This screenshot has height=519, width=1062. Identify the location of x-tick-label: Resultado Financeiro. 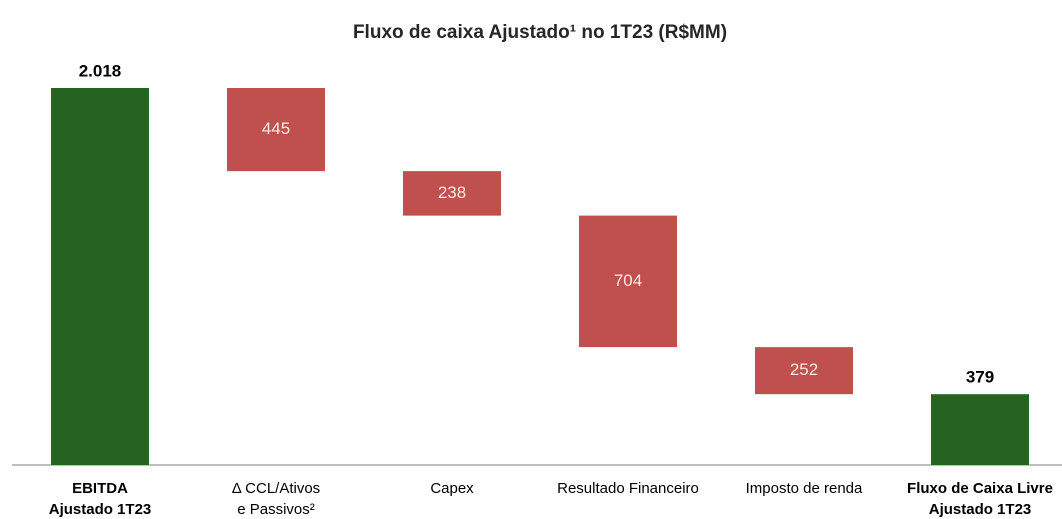
(628, 488).